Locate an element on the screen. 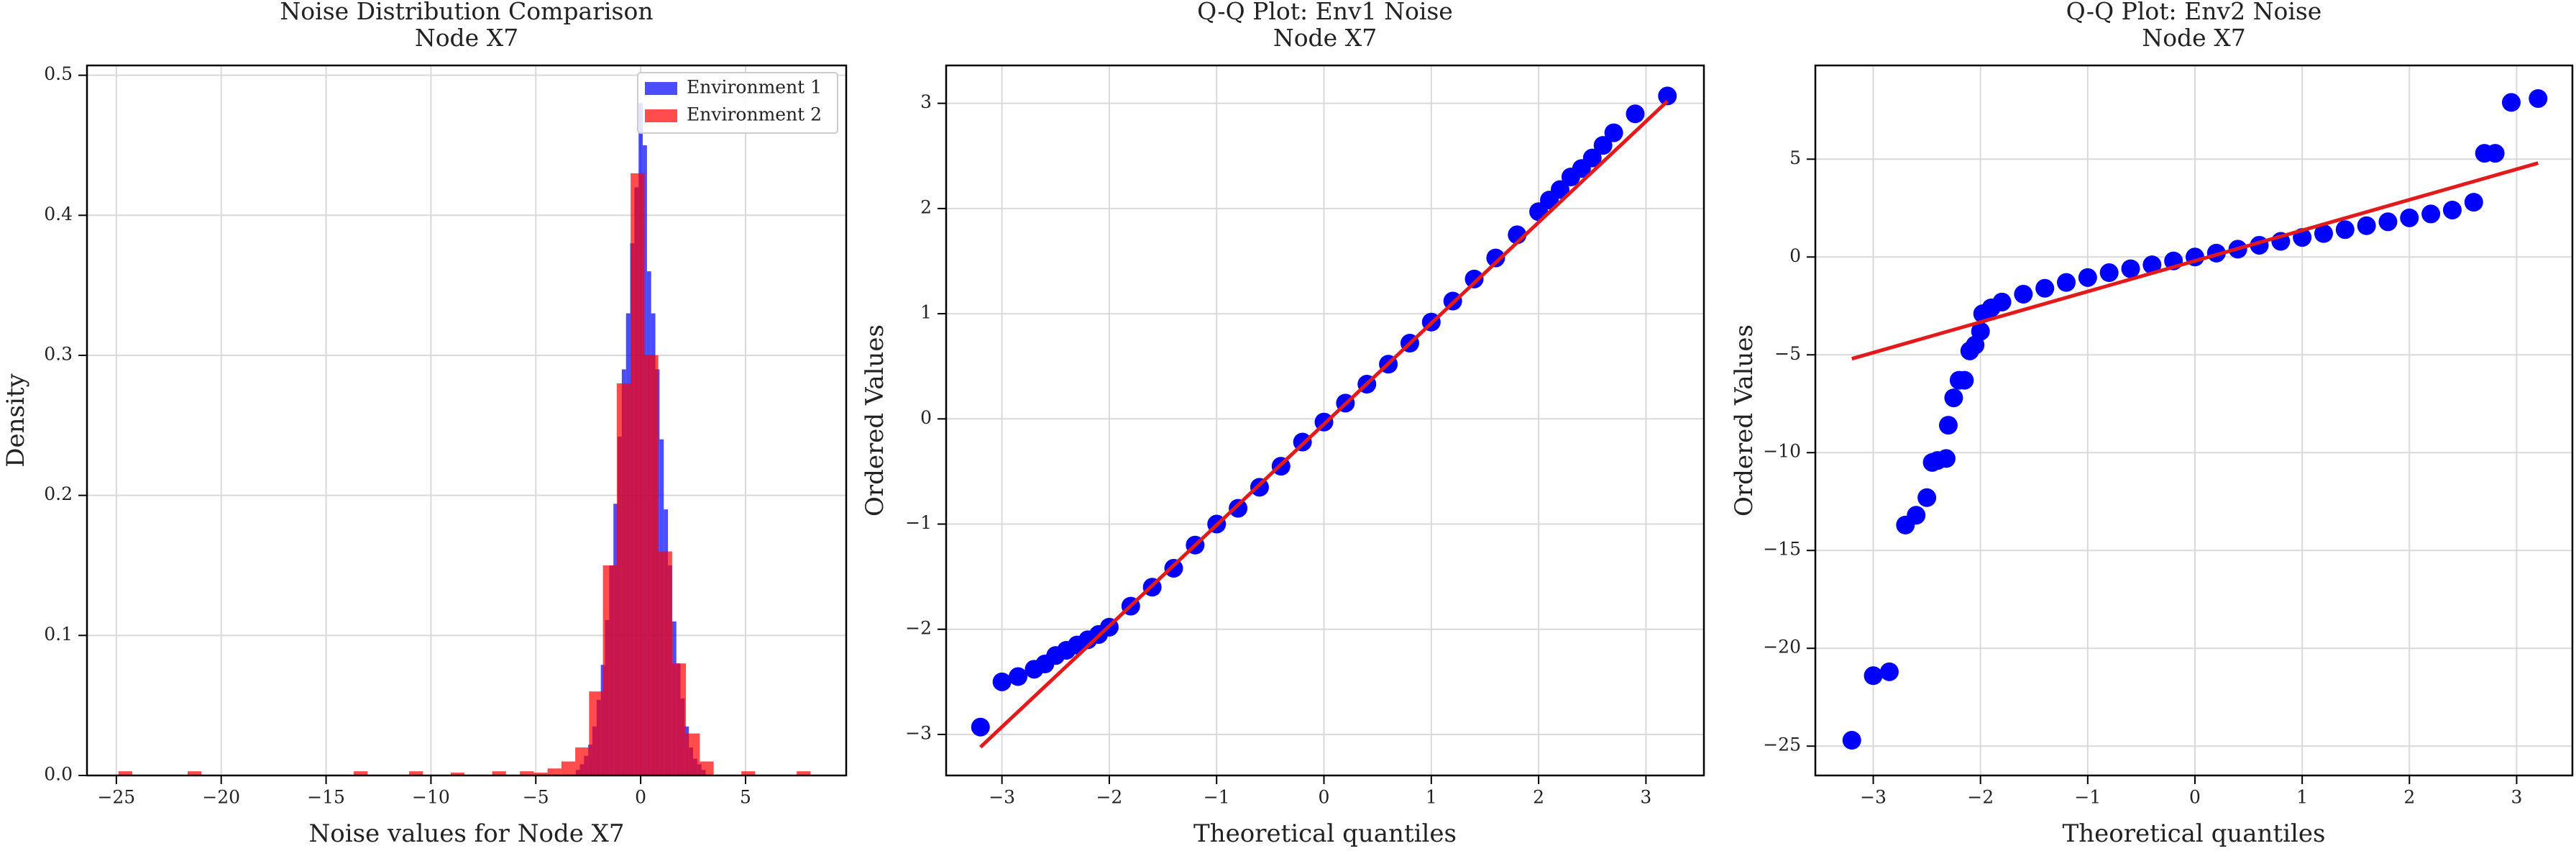 The height and width of the screenshot is (851, 2576). x-tick-label: −25 is located at coordinates (116, 797).